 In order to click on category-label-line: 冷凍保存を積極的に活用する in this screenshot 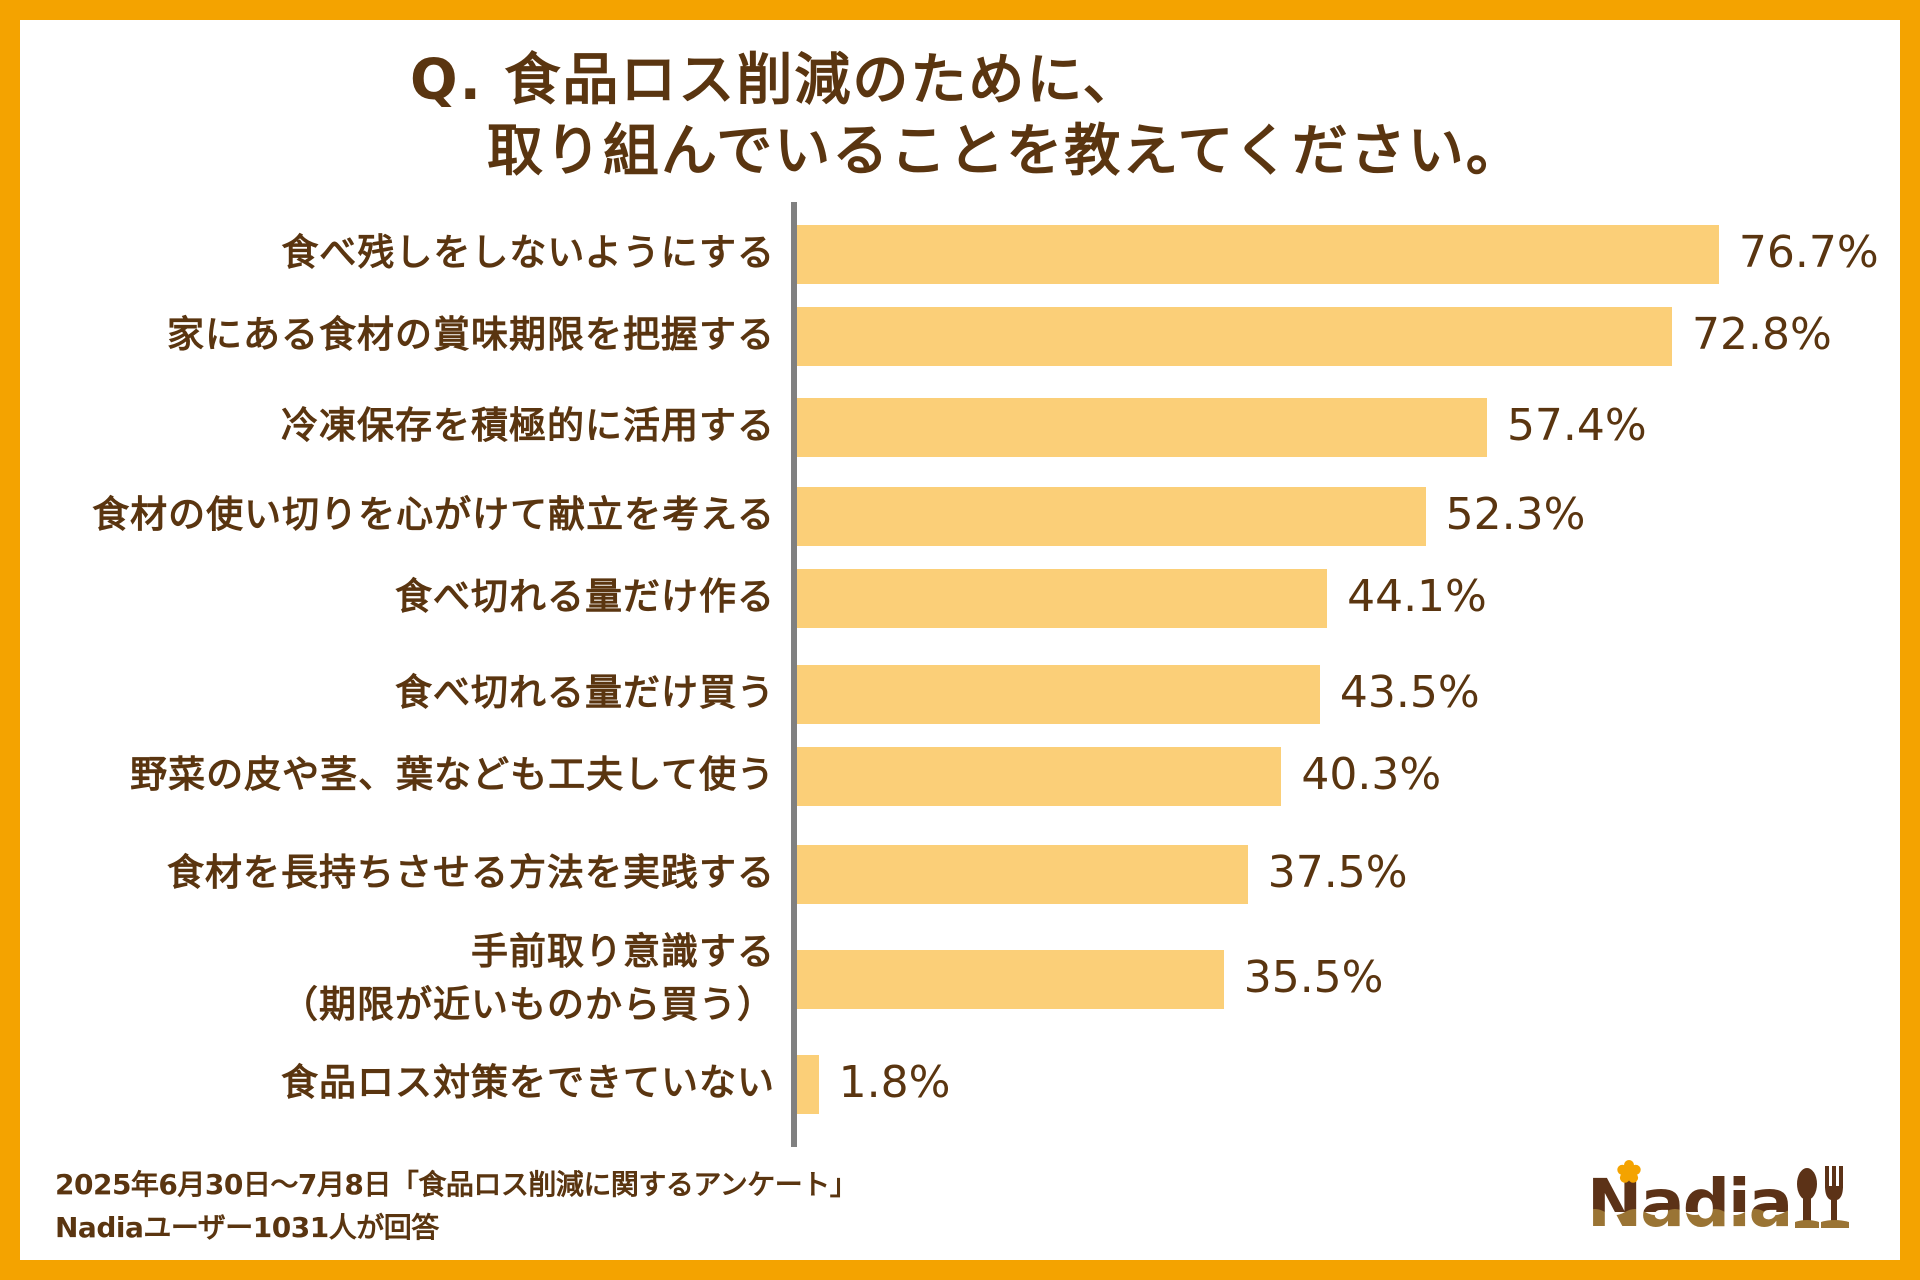, I will do `click(528, 425)`.